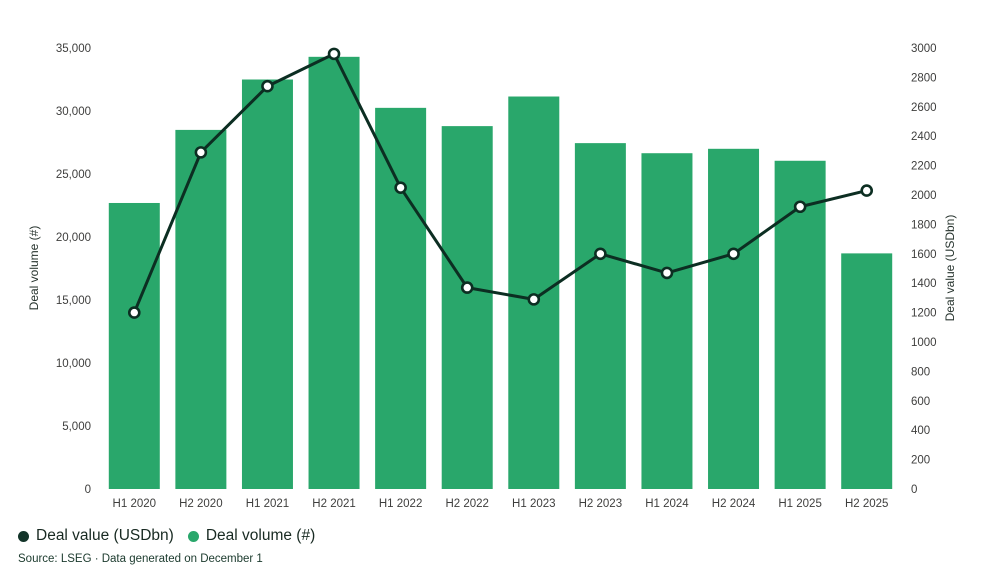  What do you see at coordinates (73, 175) in the screenshot?
I see `left-axis-tick: 25,000` at bounding box center [73, 175].